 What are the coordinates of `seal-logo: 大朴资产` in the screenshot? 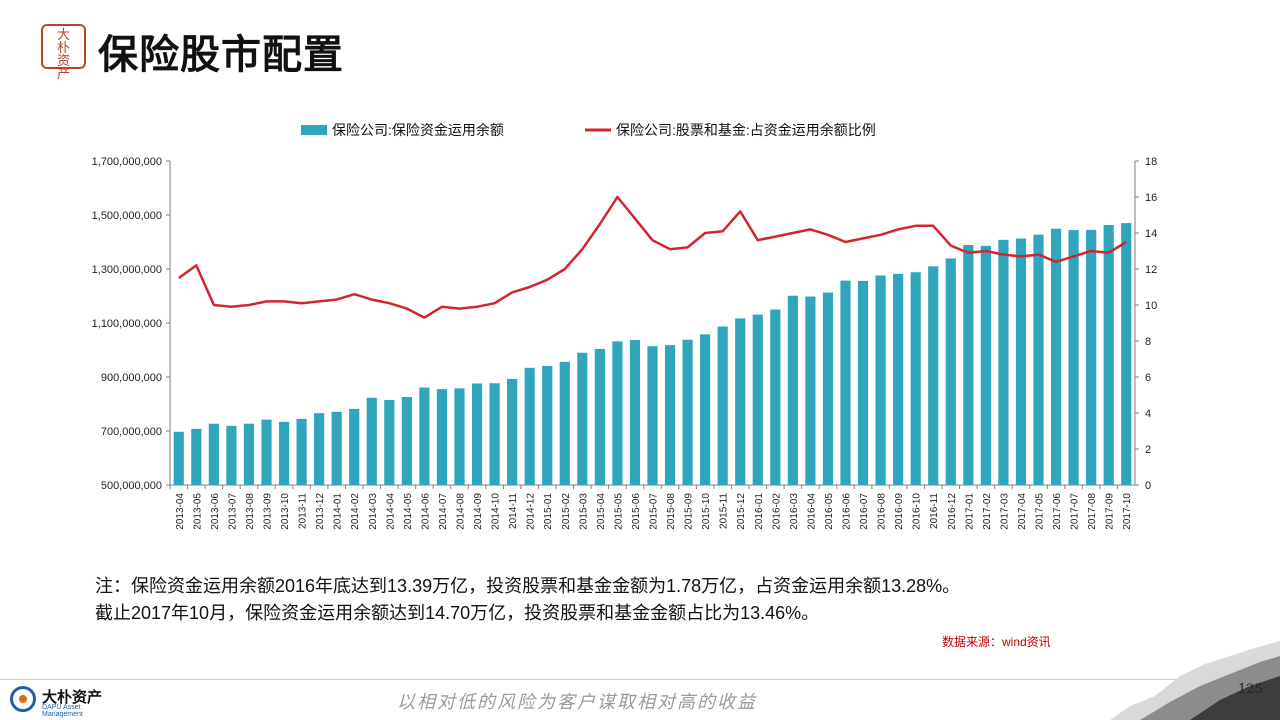 It's located at (63, 52).